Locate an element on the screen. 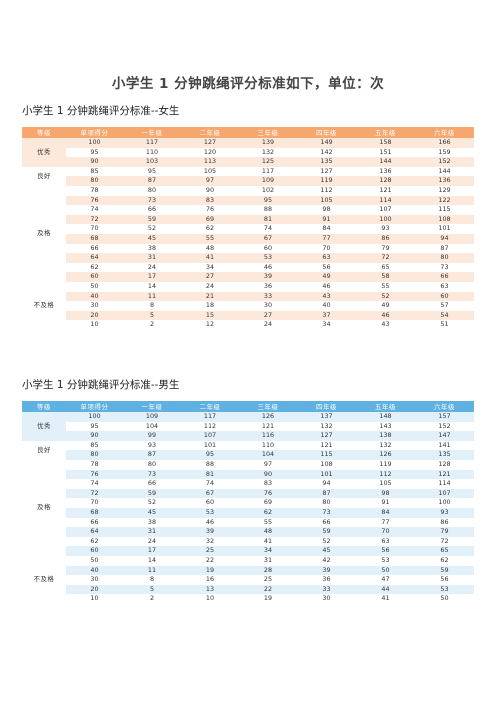  count-cell: 157 is located at coordinates (444, 417).